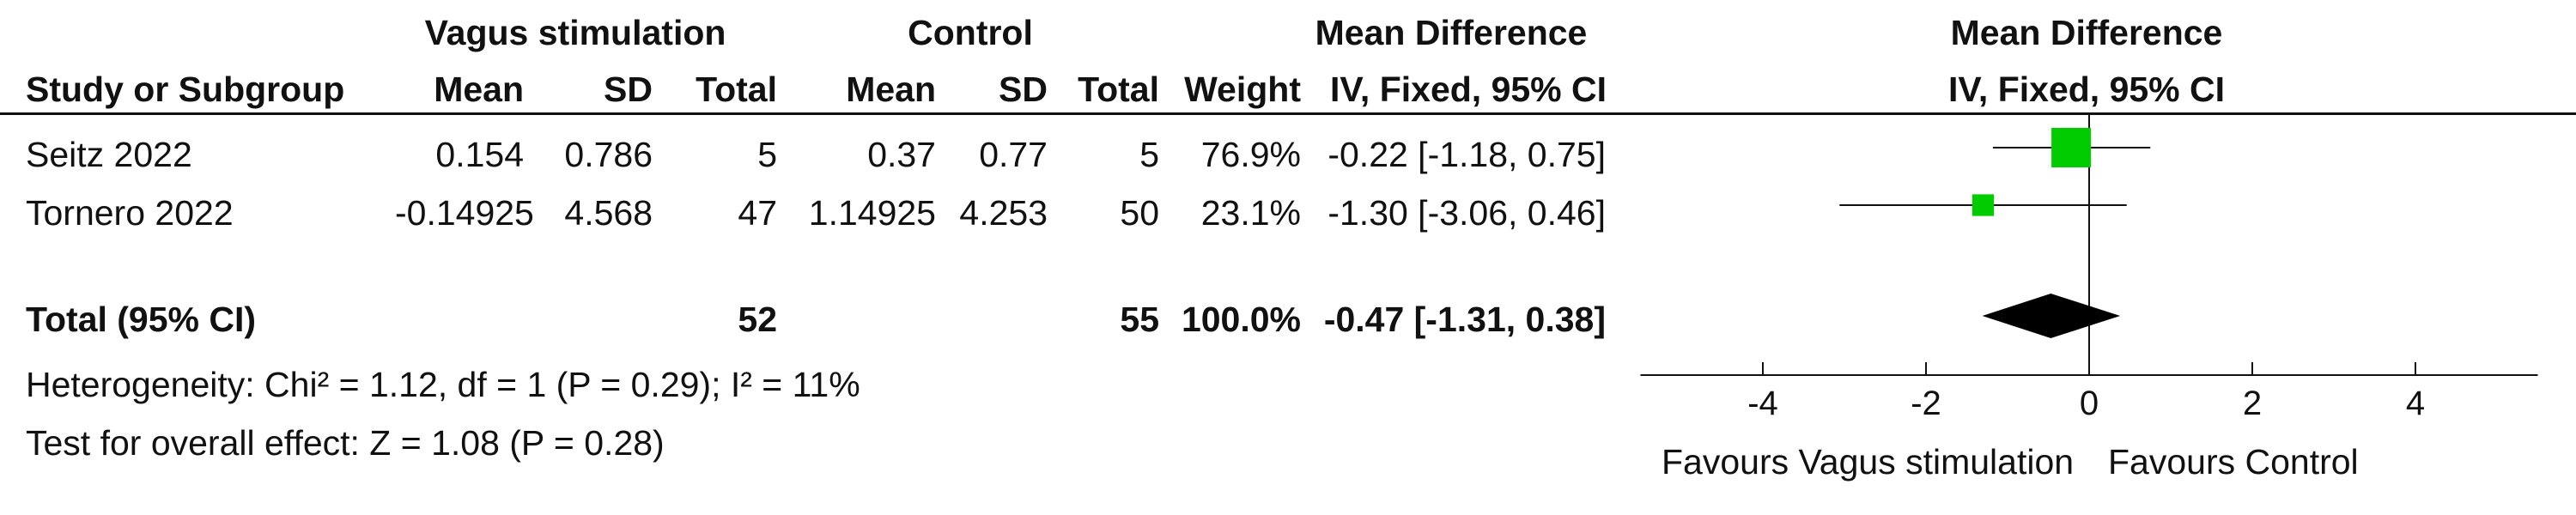 The image size is (2576, 515). I want to click on favours-right-label: Favours Control, so click(2233, 462).